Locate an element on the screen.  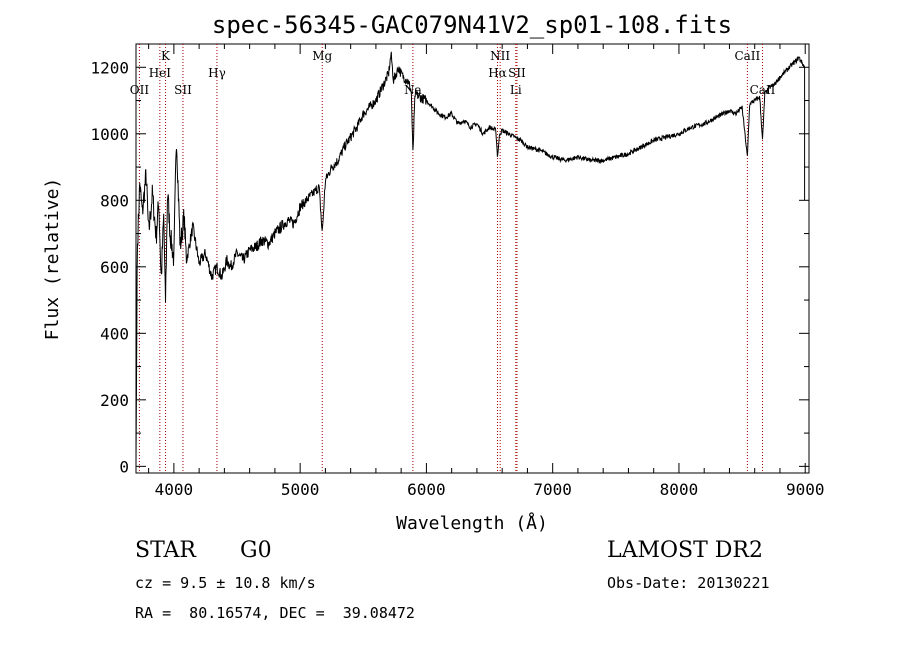
line-marker-label: HeI is located at coordinates (160, 73).